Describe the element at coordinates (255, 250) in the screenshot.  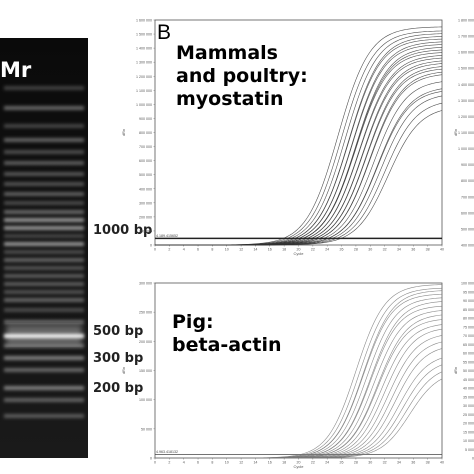
I see `x-tick-label: 14` at that location.